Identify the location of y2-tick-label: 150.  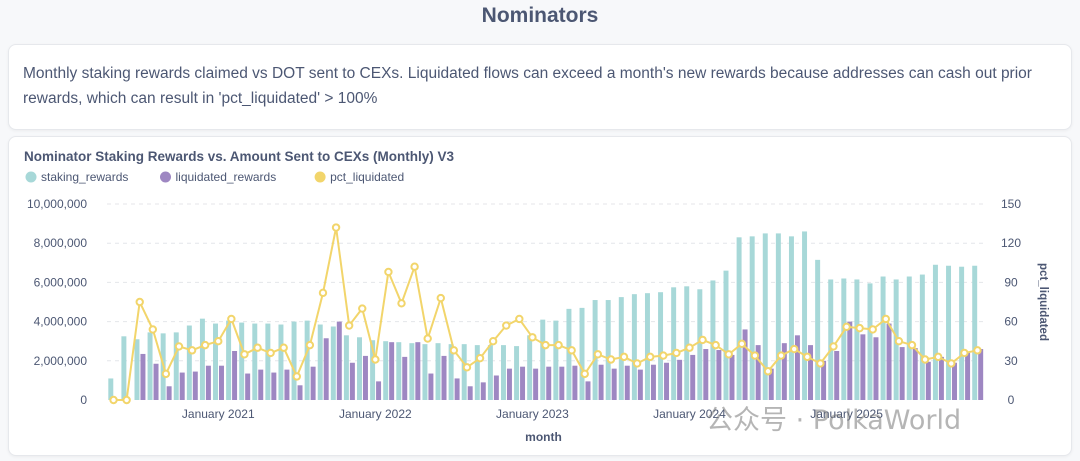
(1011, 204).